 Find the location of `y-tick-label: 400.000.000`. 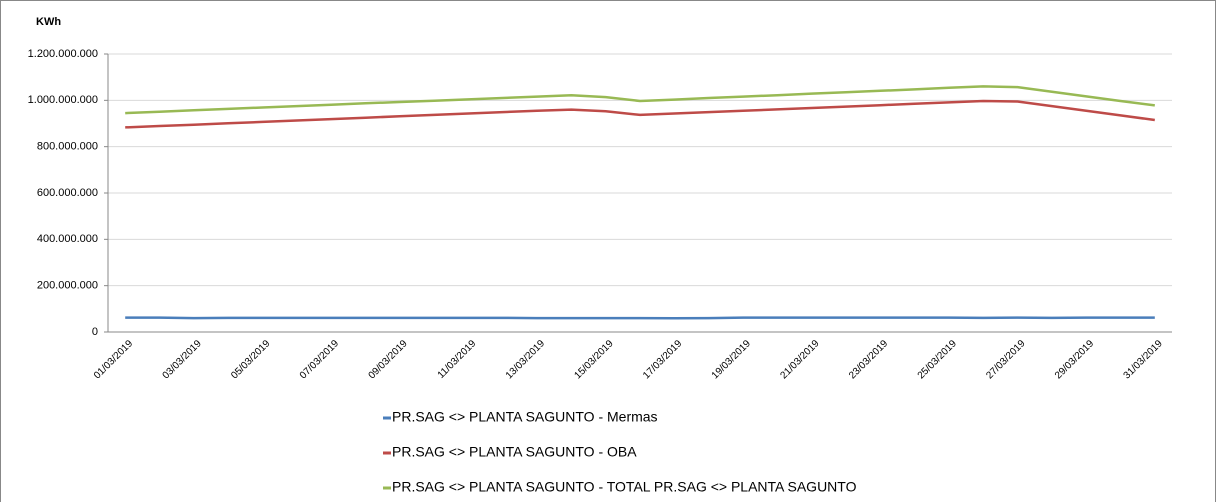

y-tick-label: 400.000.000 is located at coordinates (67, 239).